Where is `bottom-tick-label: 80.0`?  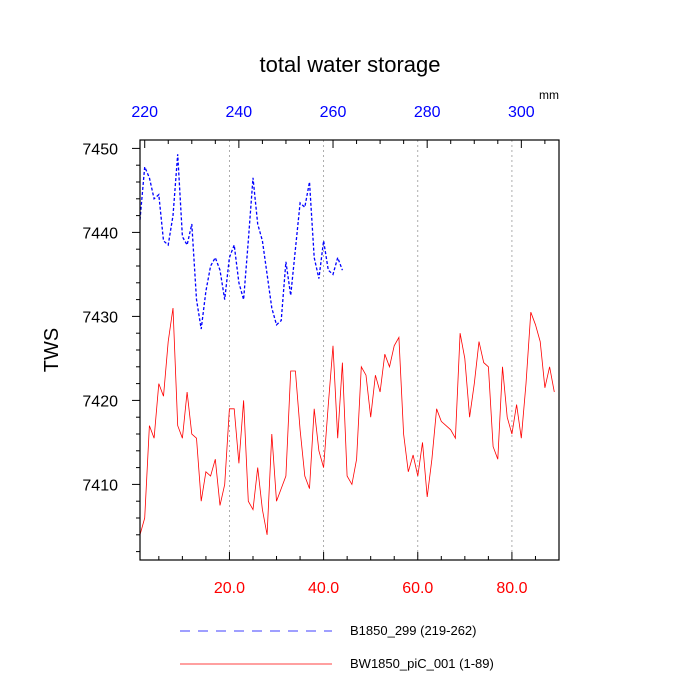 bottom-tick-label: 80.0 is located at coordinates (511, 588).